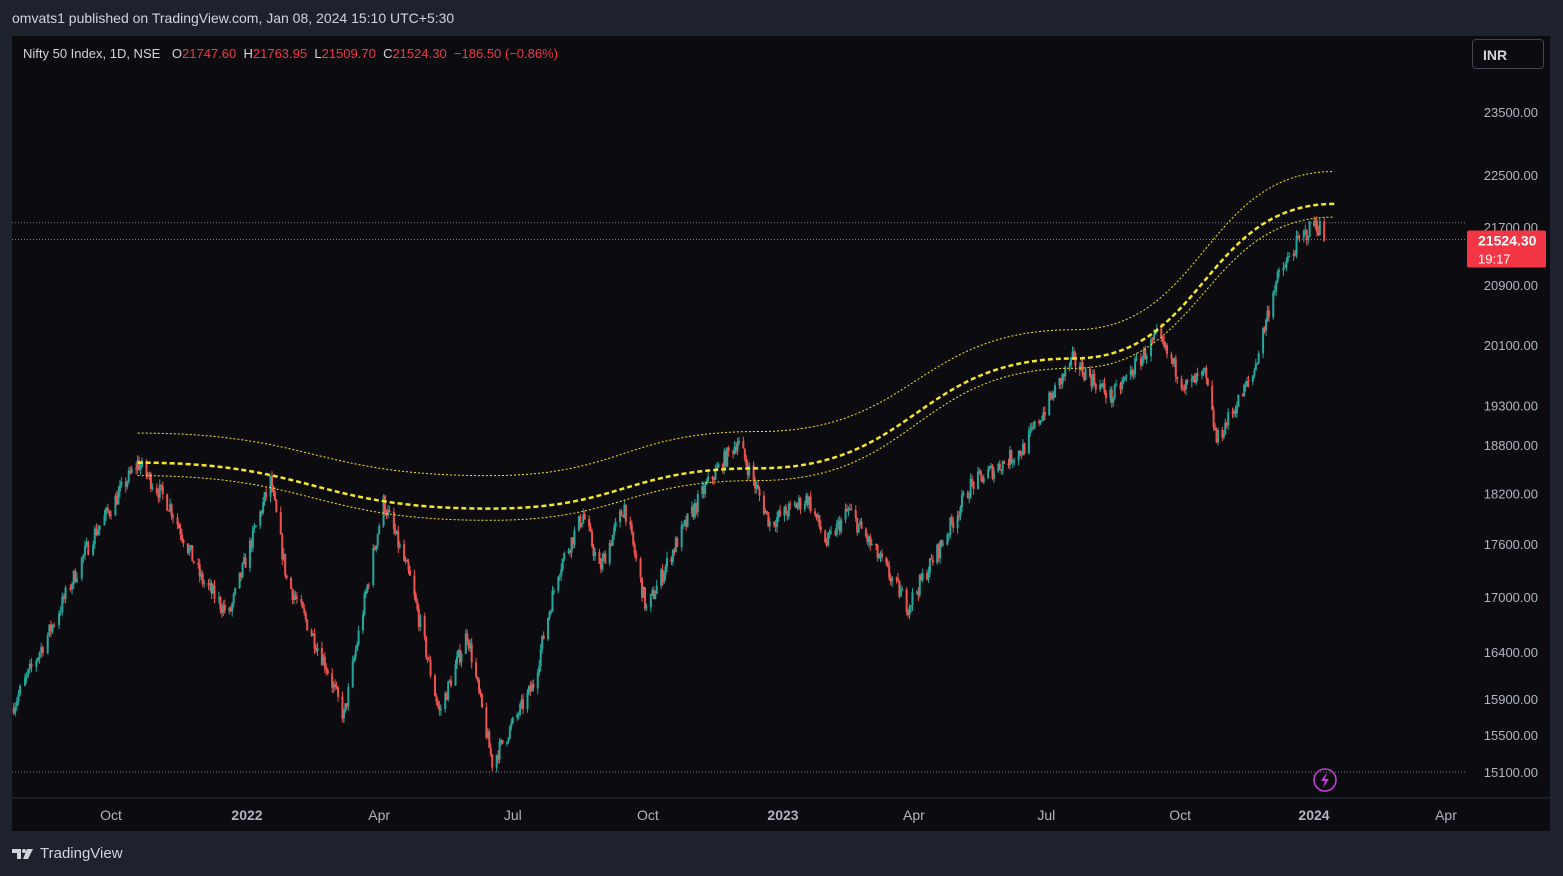  Describe the element at coordinates (92, 53) in the screenshot. I see `symbol-name: Nifty 50 Index, 1D, NSE` at that location.